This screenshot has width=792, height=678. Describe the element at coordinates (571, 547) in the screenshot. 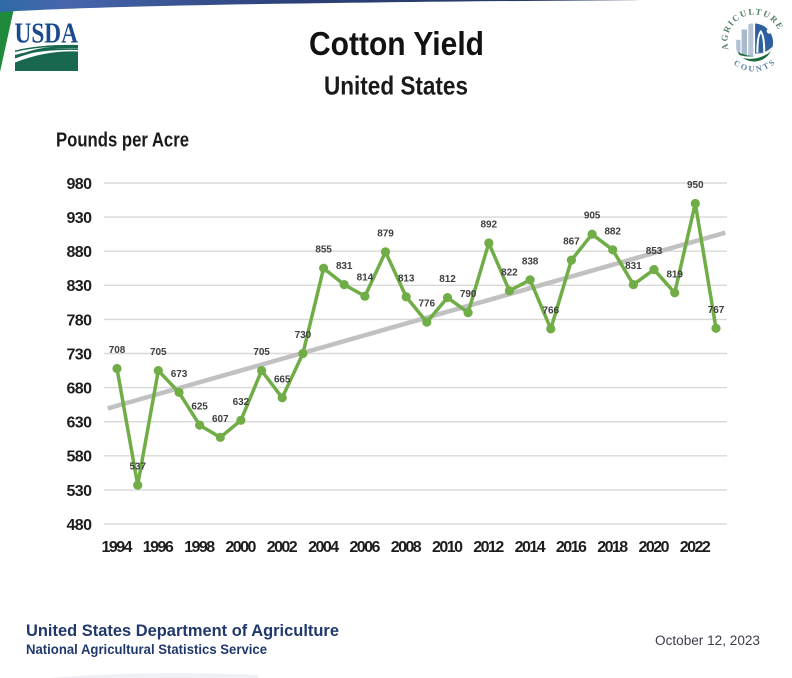

I see `svg-text: 2016` at that location.